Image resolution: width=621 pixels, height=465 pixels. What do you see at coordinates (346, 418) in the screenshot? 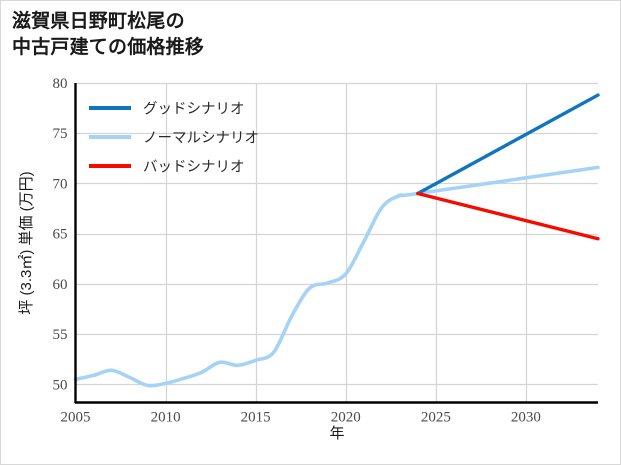
I see `x-tick-label: 2020` at bounding box center [346, 418].